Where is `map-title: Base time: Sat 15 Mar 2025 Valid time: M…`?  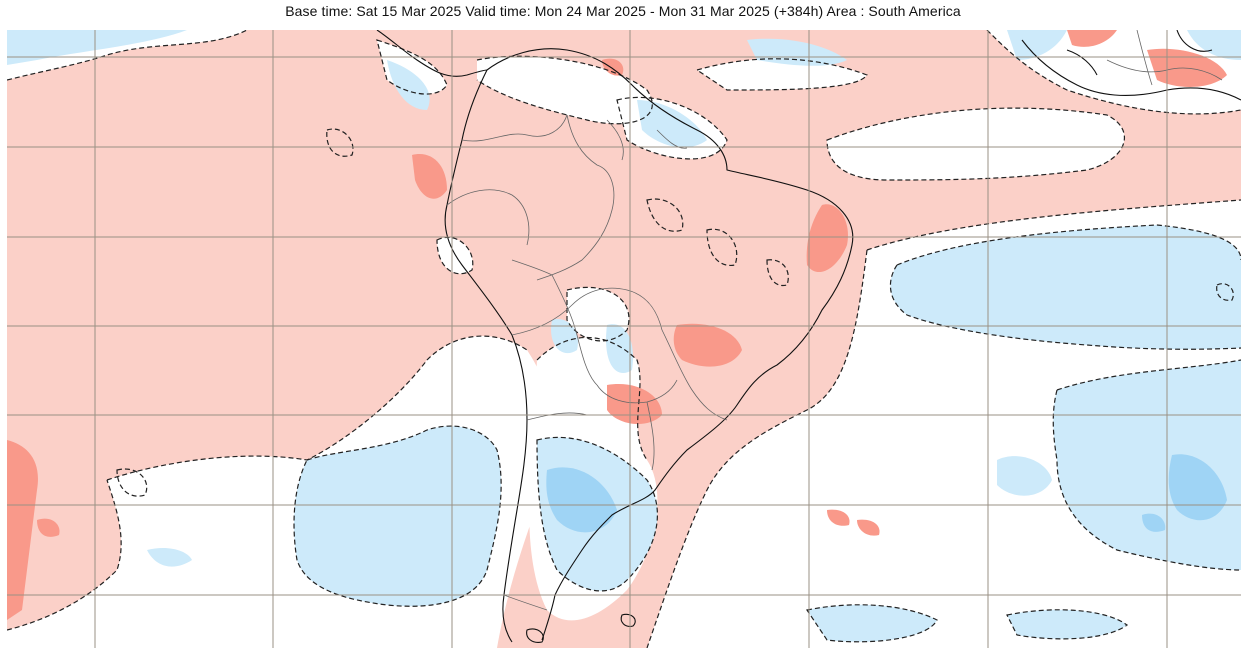 map-title: Base time: Sat 15 Mar 2025 Valid time: M… is located at coordinates (623, 11).